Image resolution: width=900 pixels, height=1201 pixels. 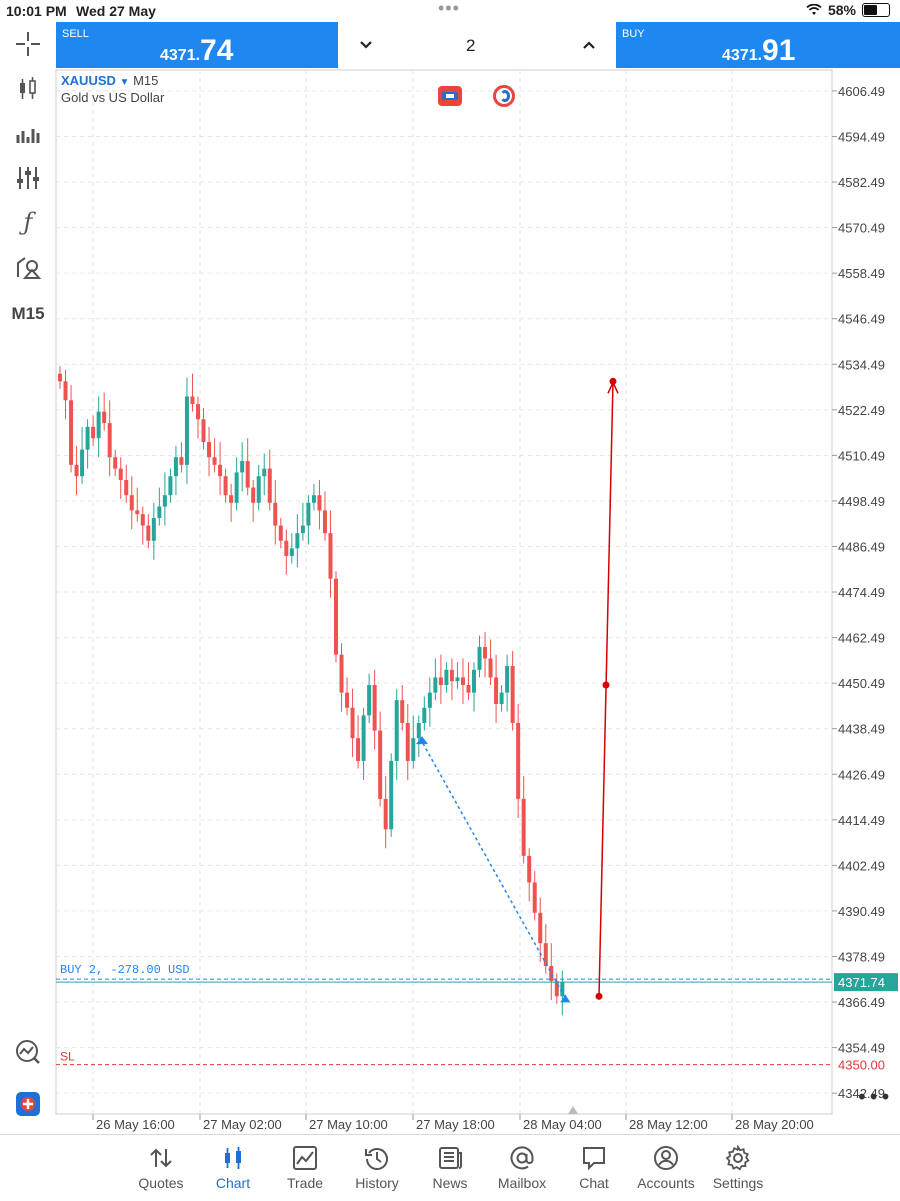 I want to click on trade-icon, so click(x=305, y=1158).